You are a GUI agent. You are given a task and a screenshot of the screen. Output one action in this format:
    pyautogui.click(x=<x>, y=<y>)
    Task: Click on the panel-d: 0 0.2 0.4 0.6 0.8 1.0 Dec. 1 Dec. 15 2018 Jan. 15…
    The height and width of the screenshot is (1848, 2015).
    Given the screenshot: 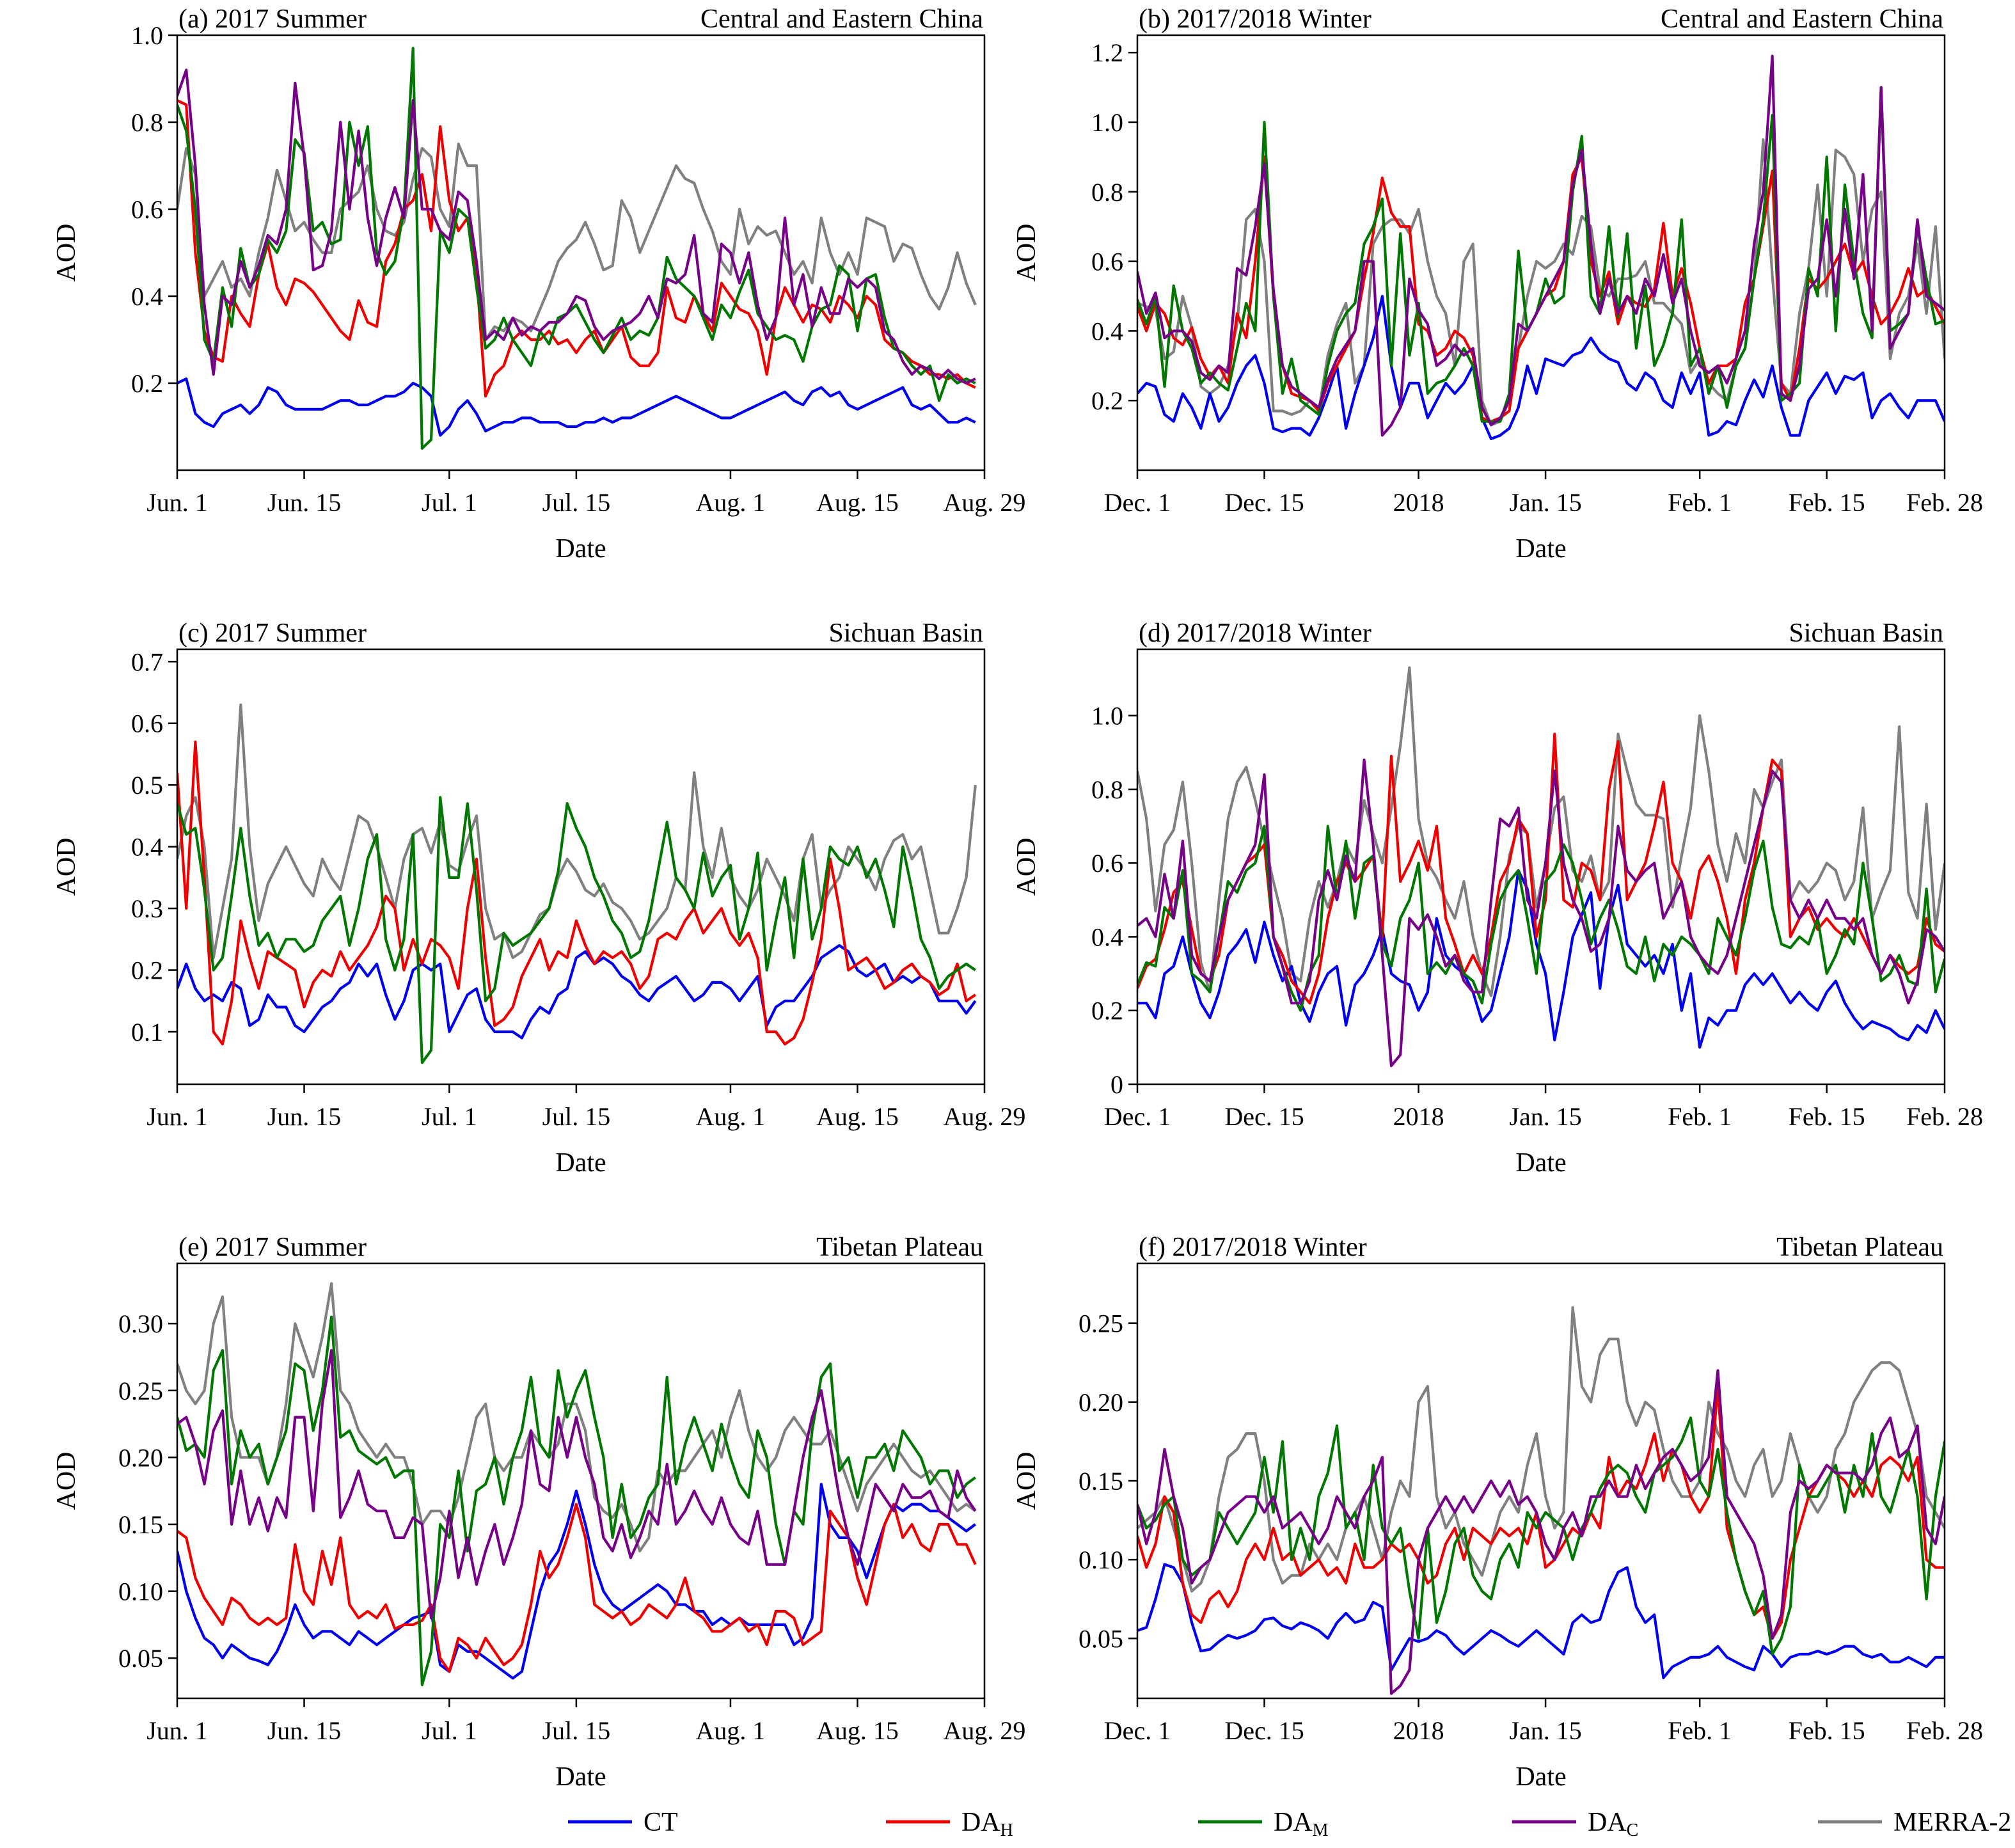 What is the action you would take?
    pyautogui.click(x=1497, y=898)
    